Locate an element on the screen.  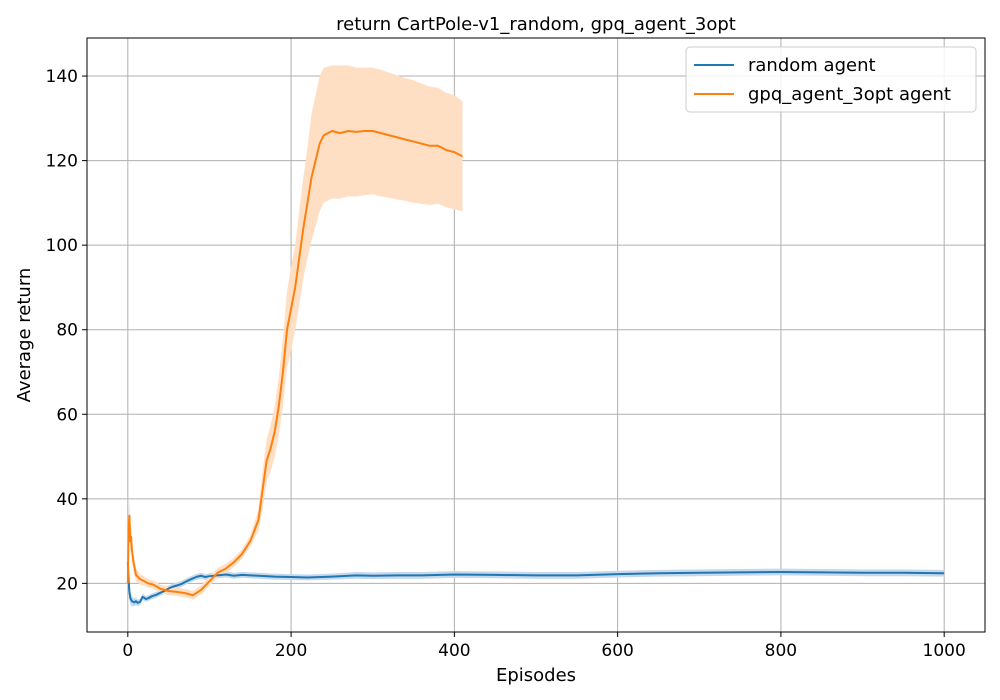
legend-box is located at coordinates (831, 79).